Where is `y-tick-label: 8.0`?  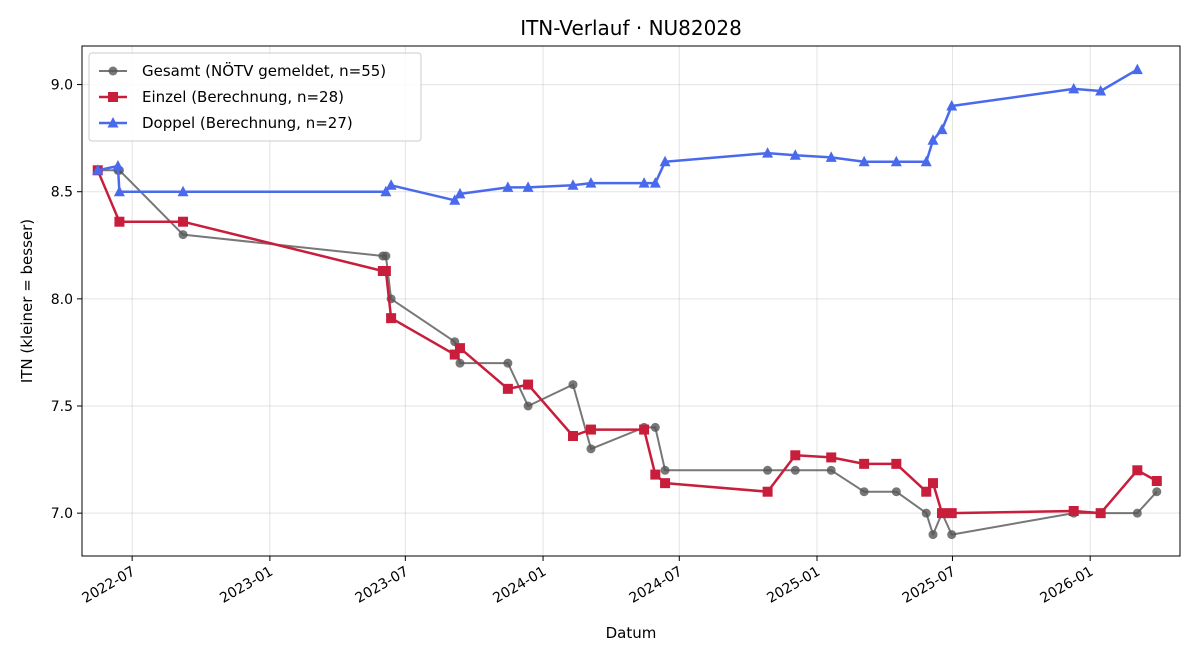 y-tick-label: 8.0 is located at coordinates (62, 300).